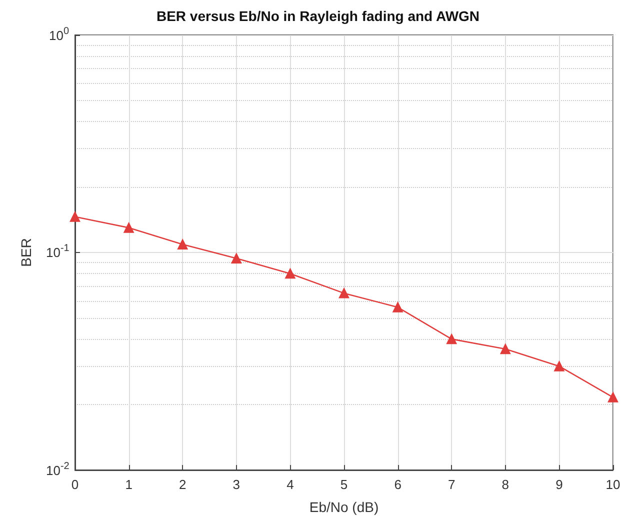 This screenshot has width=636, height=530. What do you see at coordinates (452, 484) in the screenshot?
I see `x-tick-label: 7` at bounding box center [452, 484].